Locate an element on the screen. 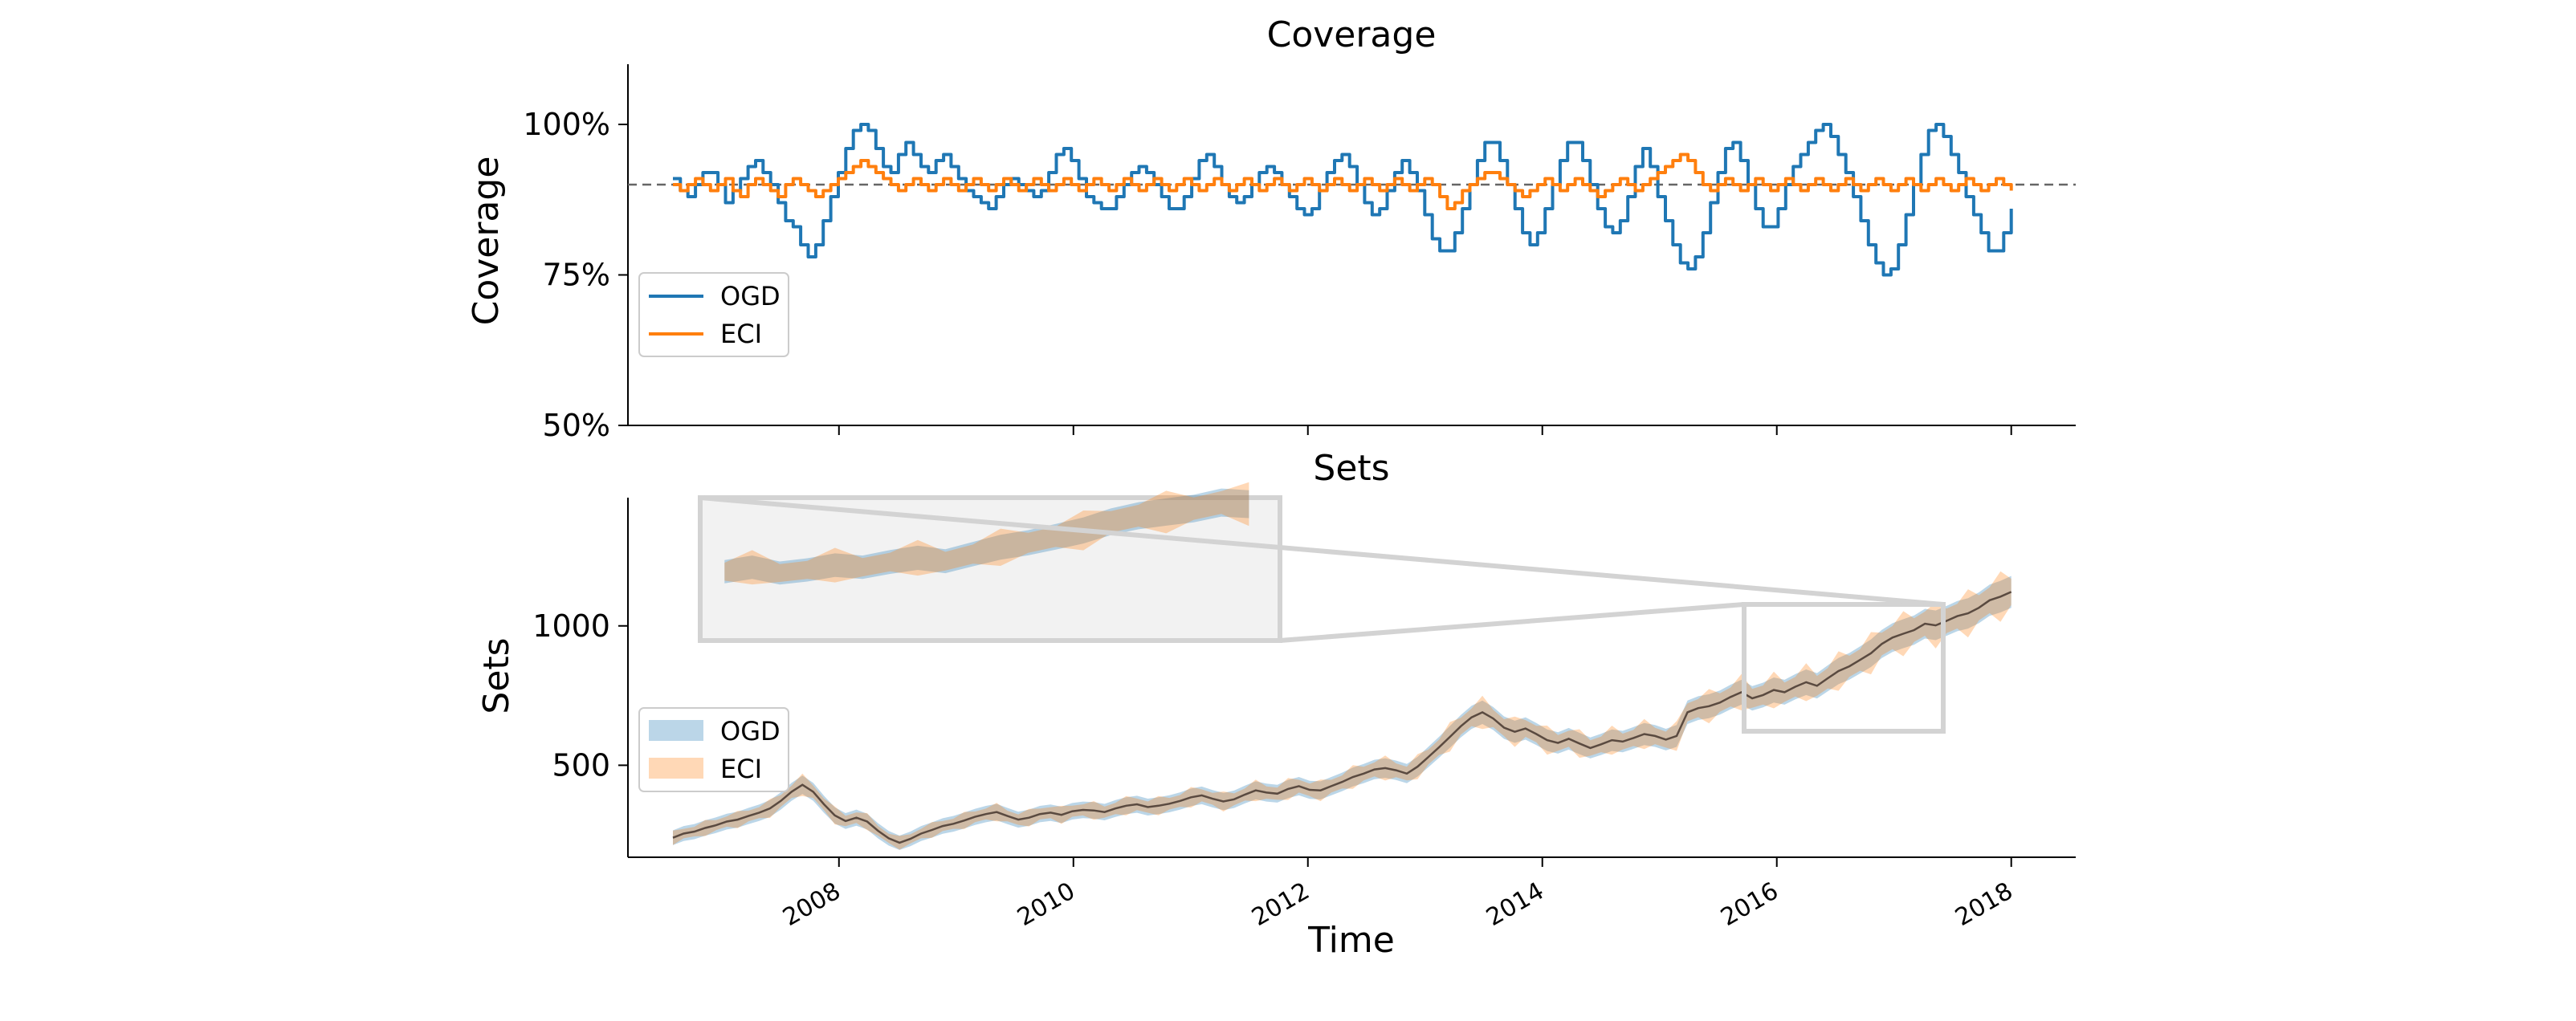  x-axis-label: Time is located at coordinates (1351, 940).